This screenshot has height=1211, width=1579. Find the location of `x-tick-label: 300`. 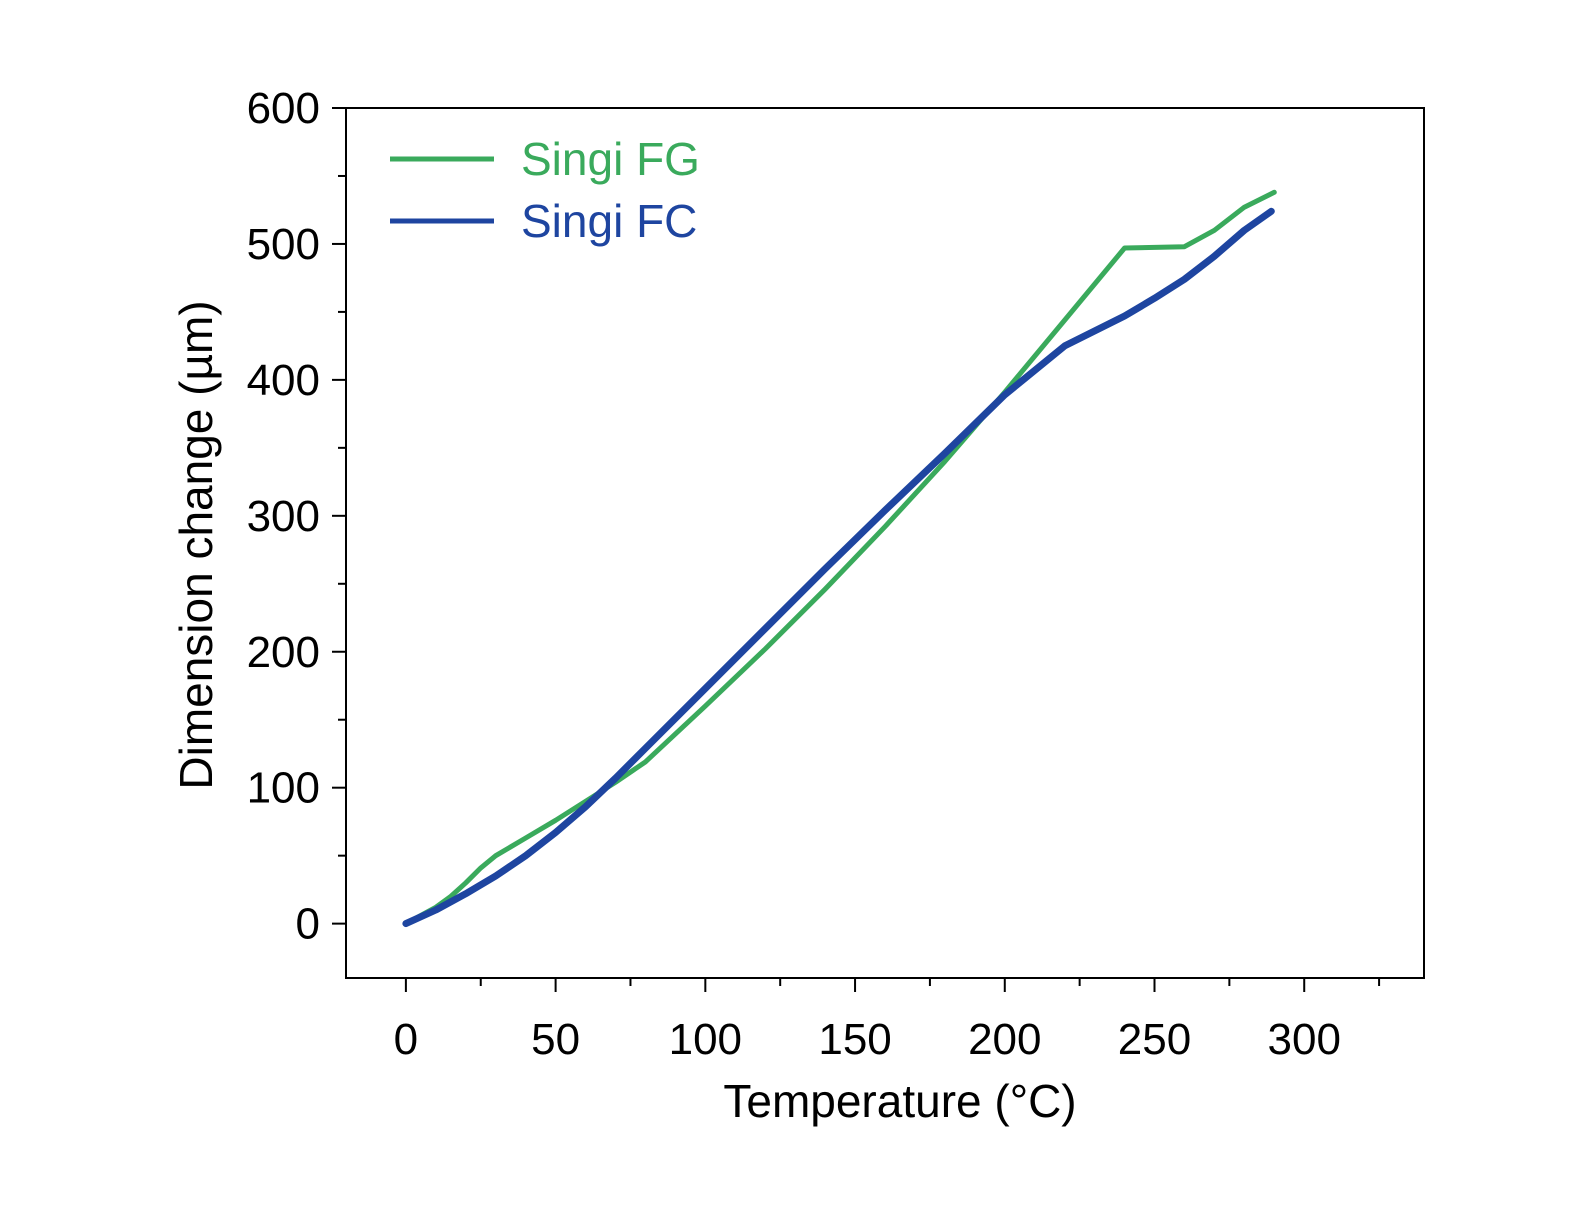

x-tick-label: 300 is located at coordinates (1304, 1039).